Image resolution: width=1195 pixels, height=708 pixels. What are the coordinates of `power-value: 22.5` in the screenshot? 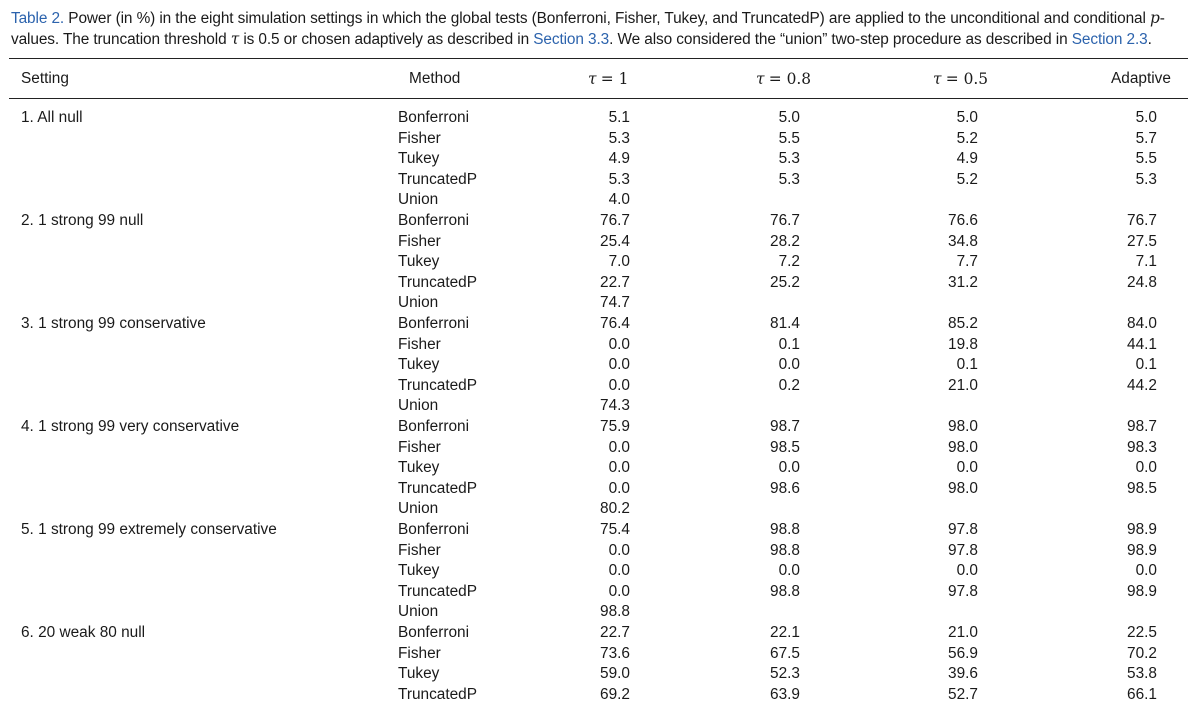 It's located at (1142, 632).